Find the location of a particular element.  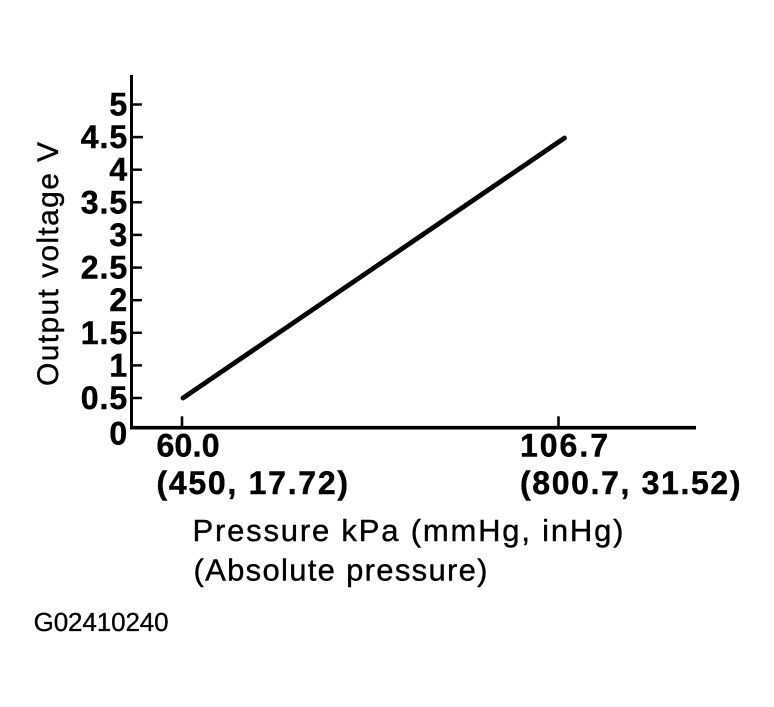

svg-text: 2.5 is located at coordinates (104, 268).